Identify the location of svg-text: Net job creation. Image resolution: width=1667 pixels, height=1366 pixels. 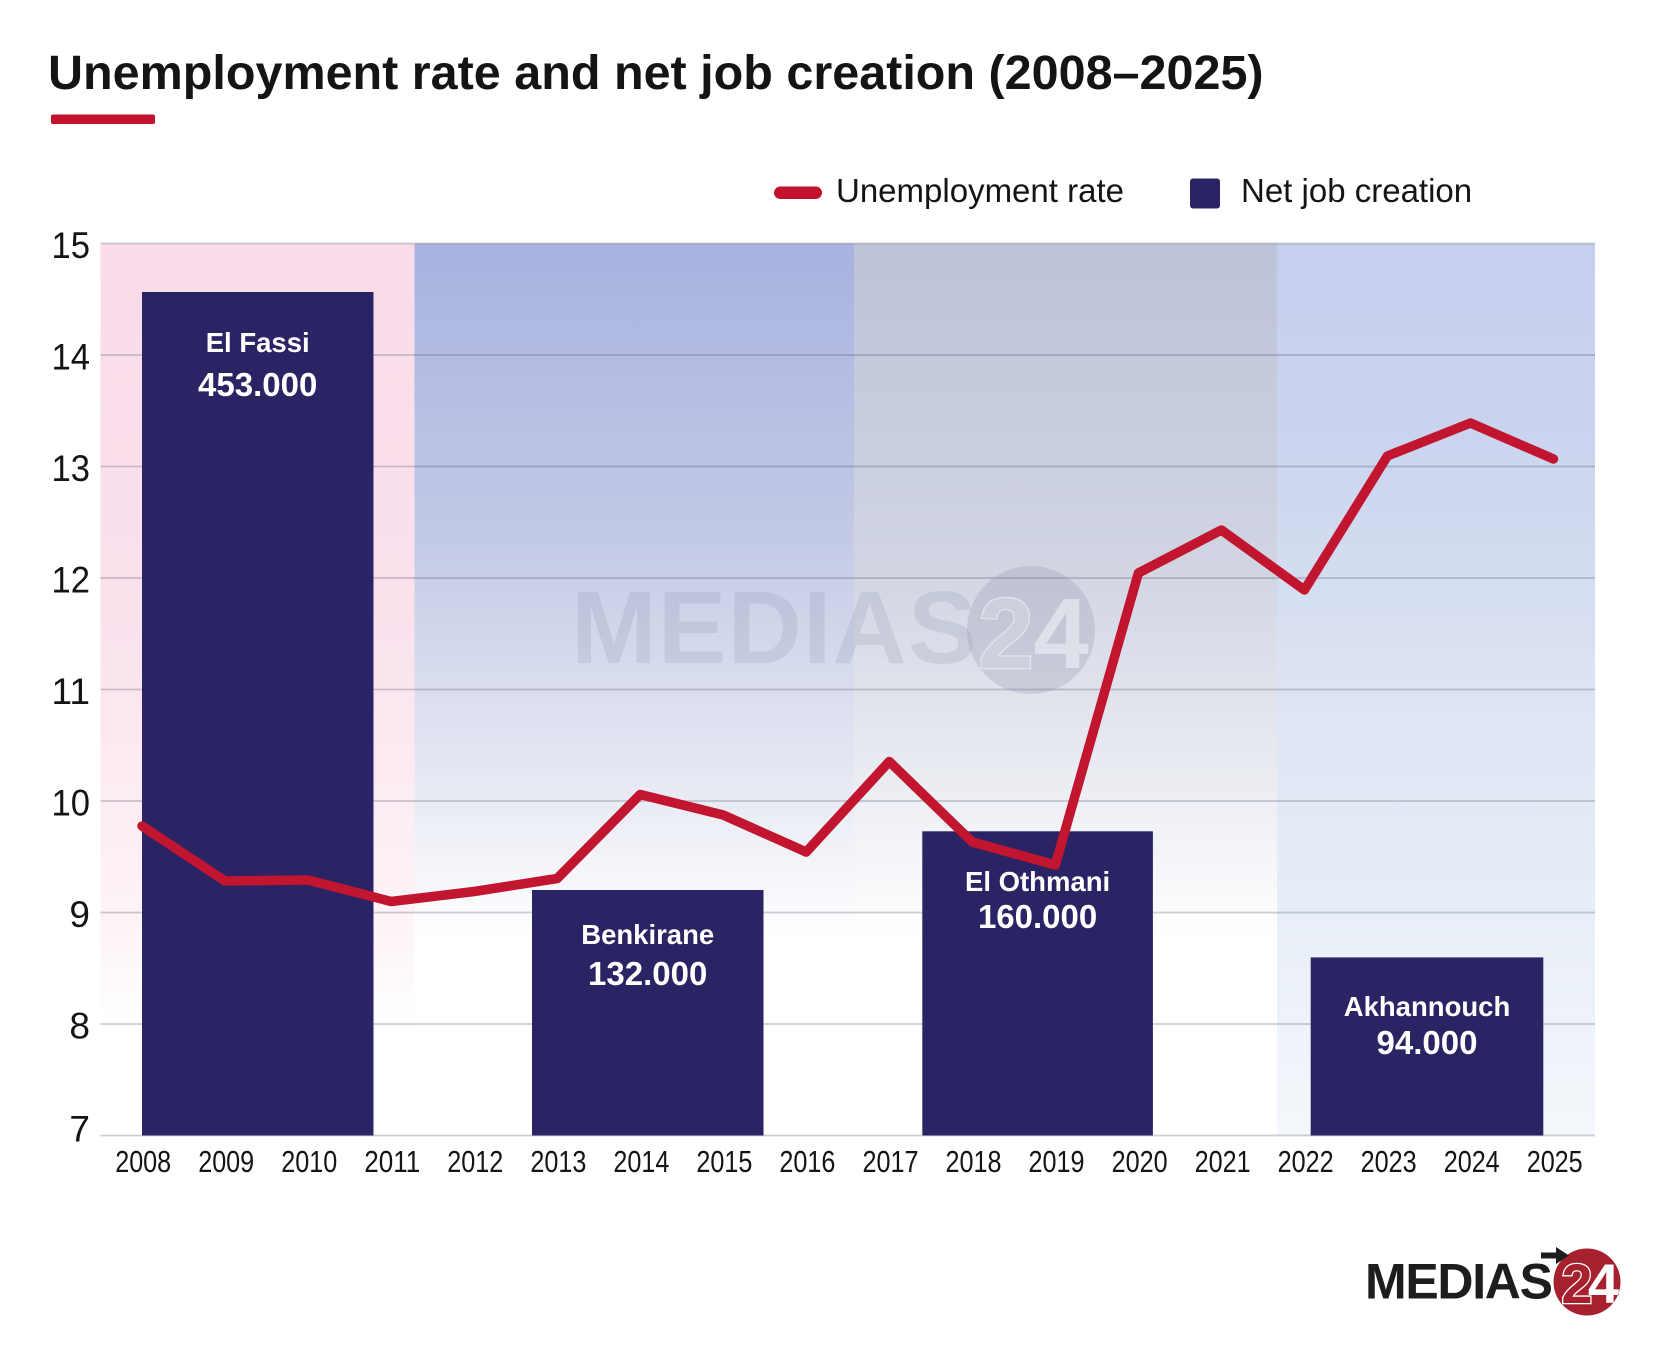
(1356, 190).